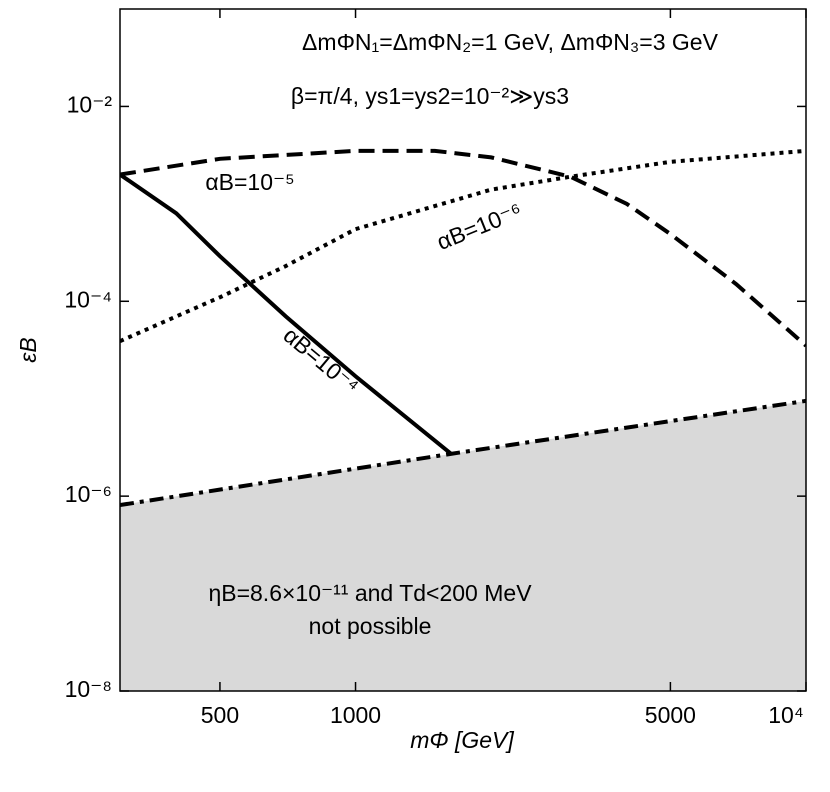 This screenshot has width=830, height=792. Describe the element at coordinates (321, 361) in the screenshot. I see `curve-label: αB=10⁻⁴` at that location.